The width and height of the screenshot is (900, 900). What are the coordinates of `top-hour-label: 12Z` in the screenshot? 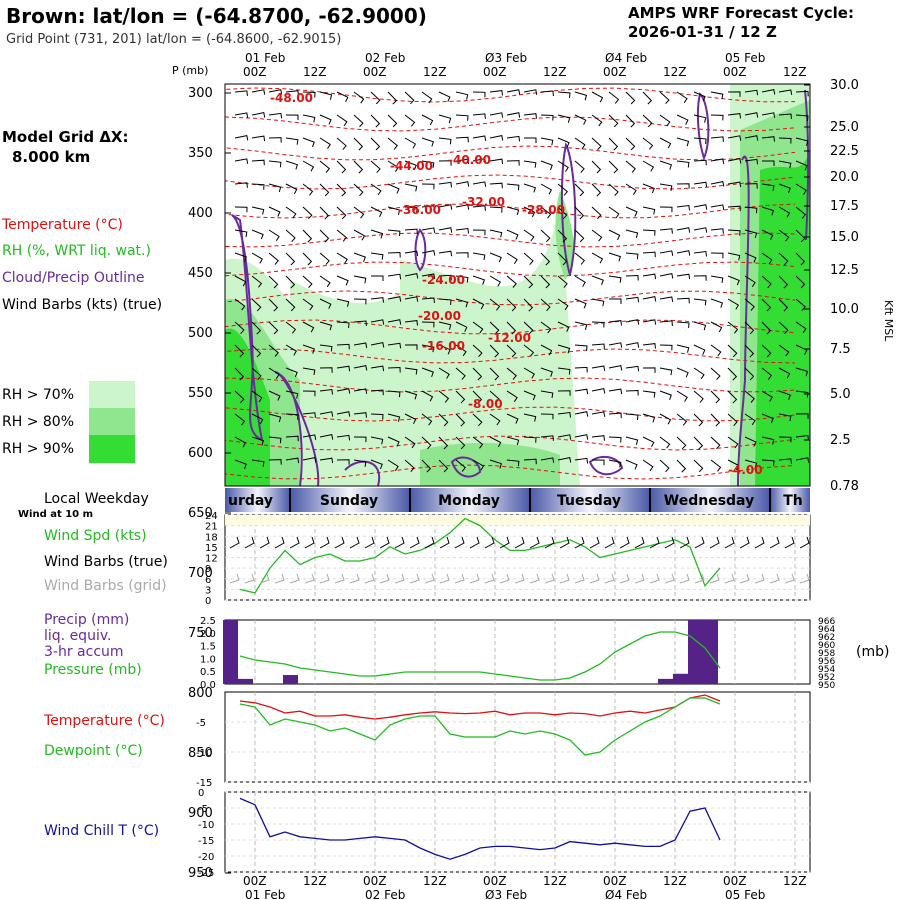 It's located at (555, 72).